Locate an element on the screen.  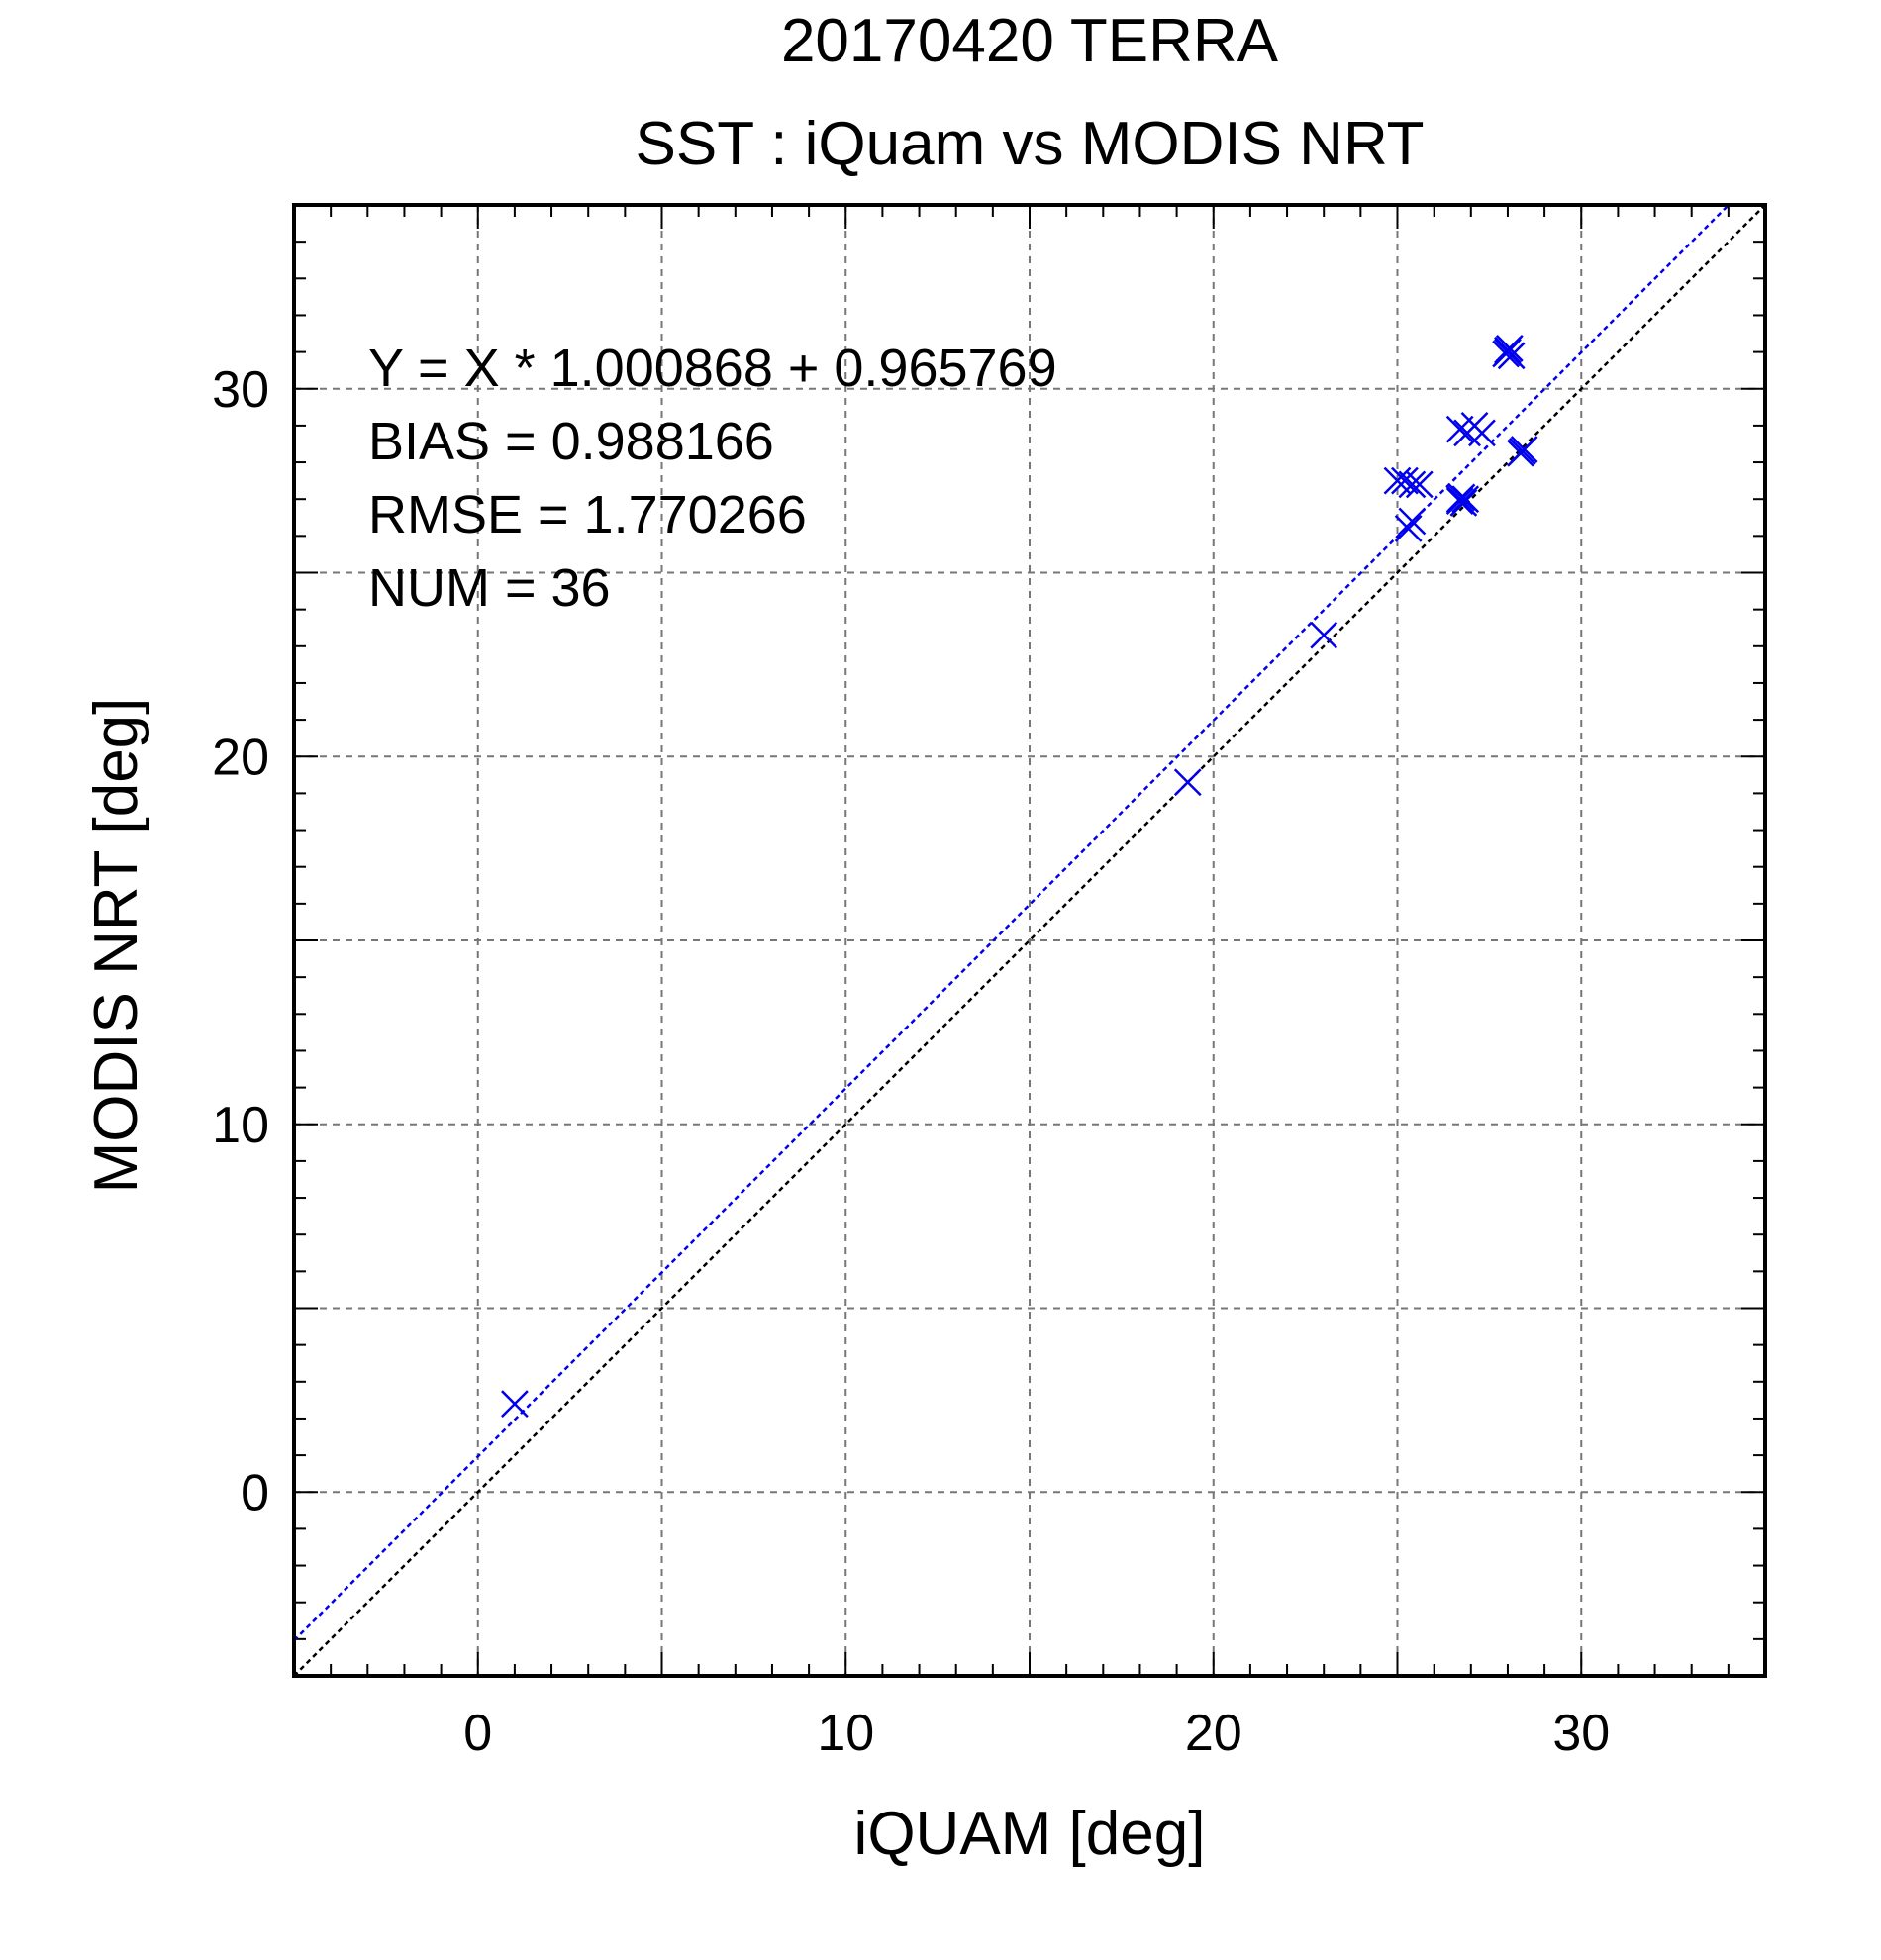
x-tick-label: 20 is located at coordinates (1213, 1733).